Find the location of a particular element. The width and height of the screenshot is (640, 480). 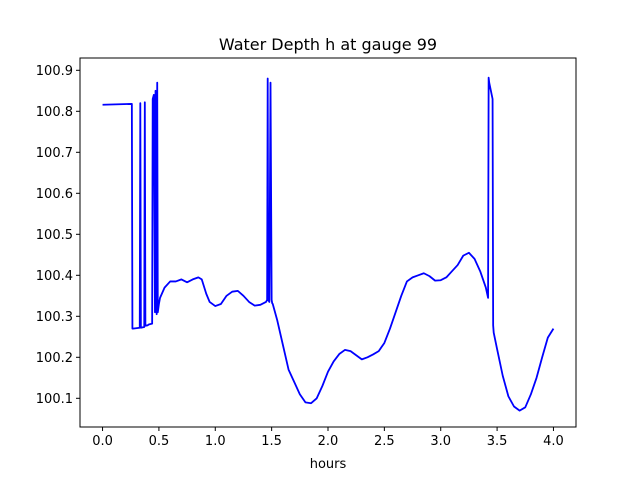

y-tick-label: 100.9 is located at coordinates (54, 71).